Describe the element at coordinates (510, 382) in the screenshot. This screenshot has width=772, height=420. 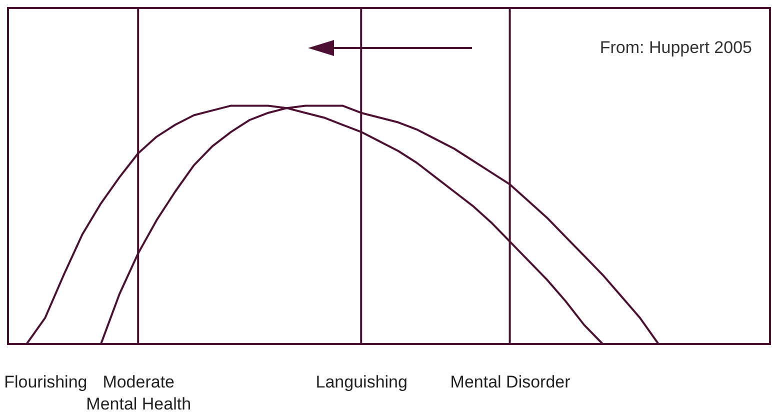
I see `x-tick-label: Mental Disorder` at that location.